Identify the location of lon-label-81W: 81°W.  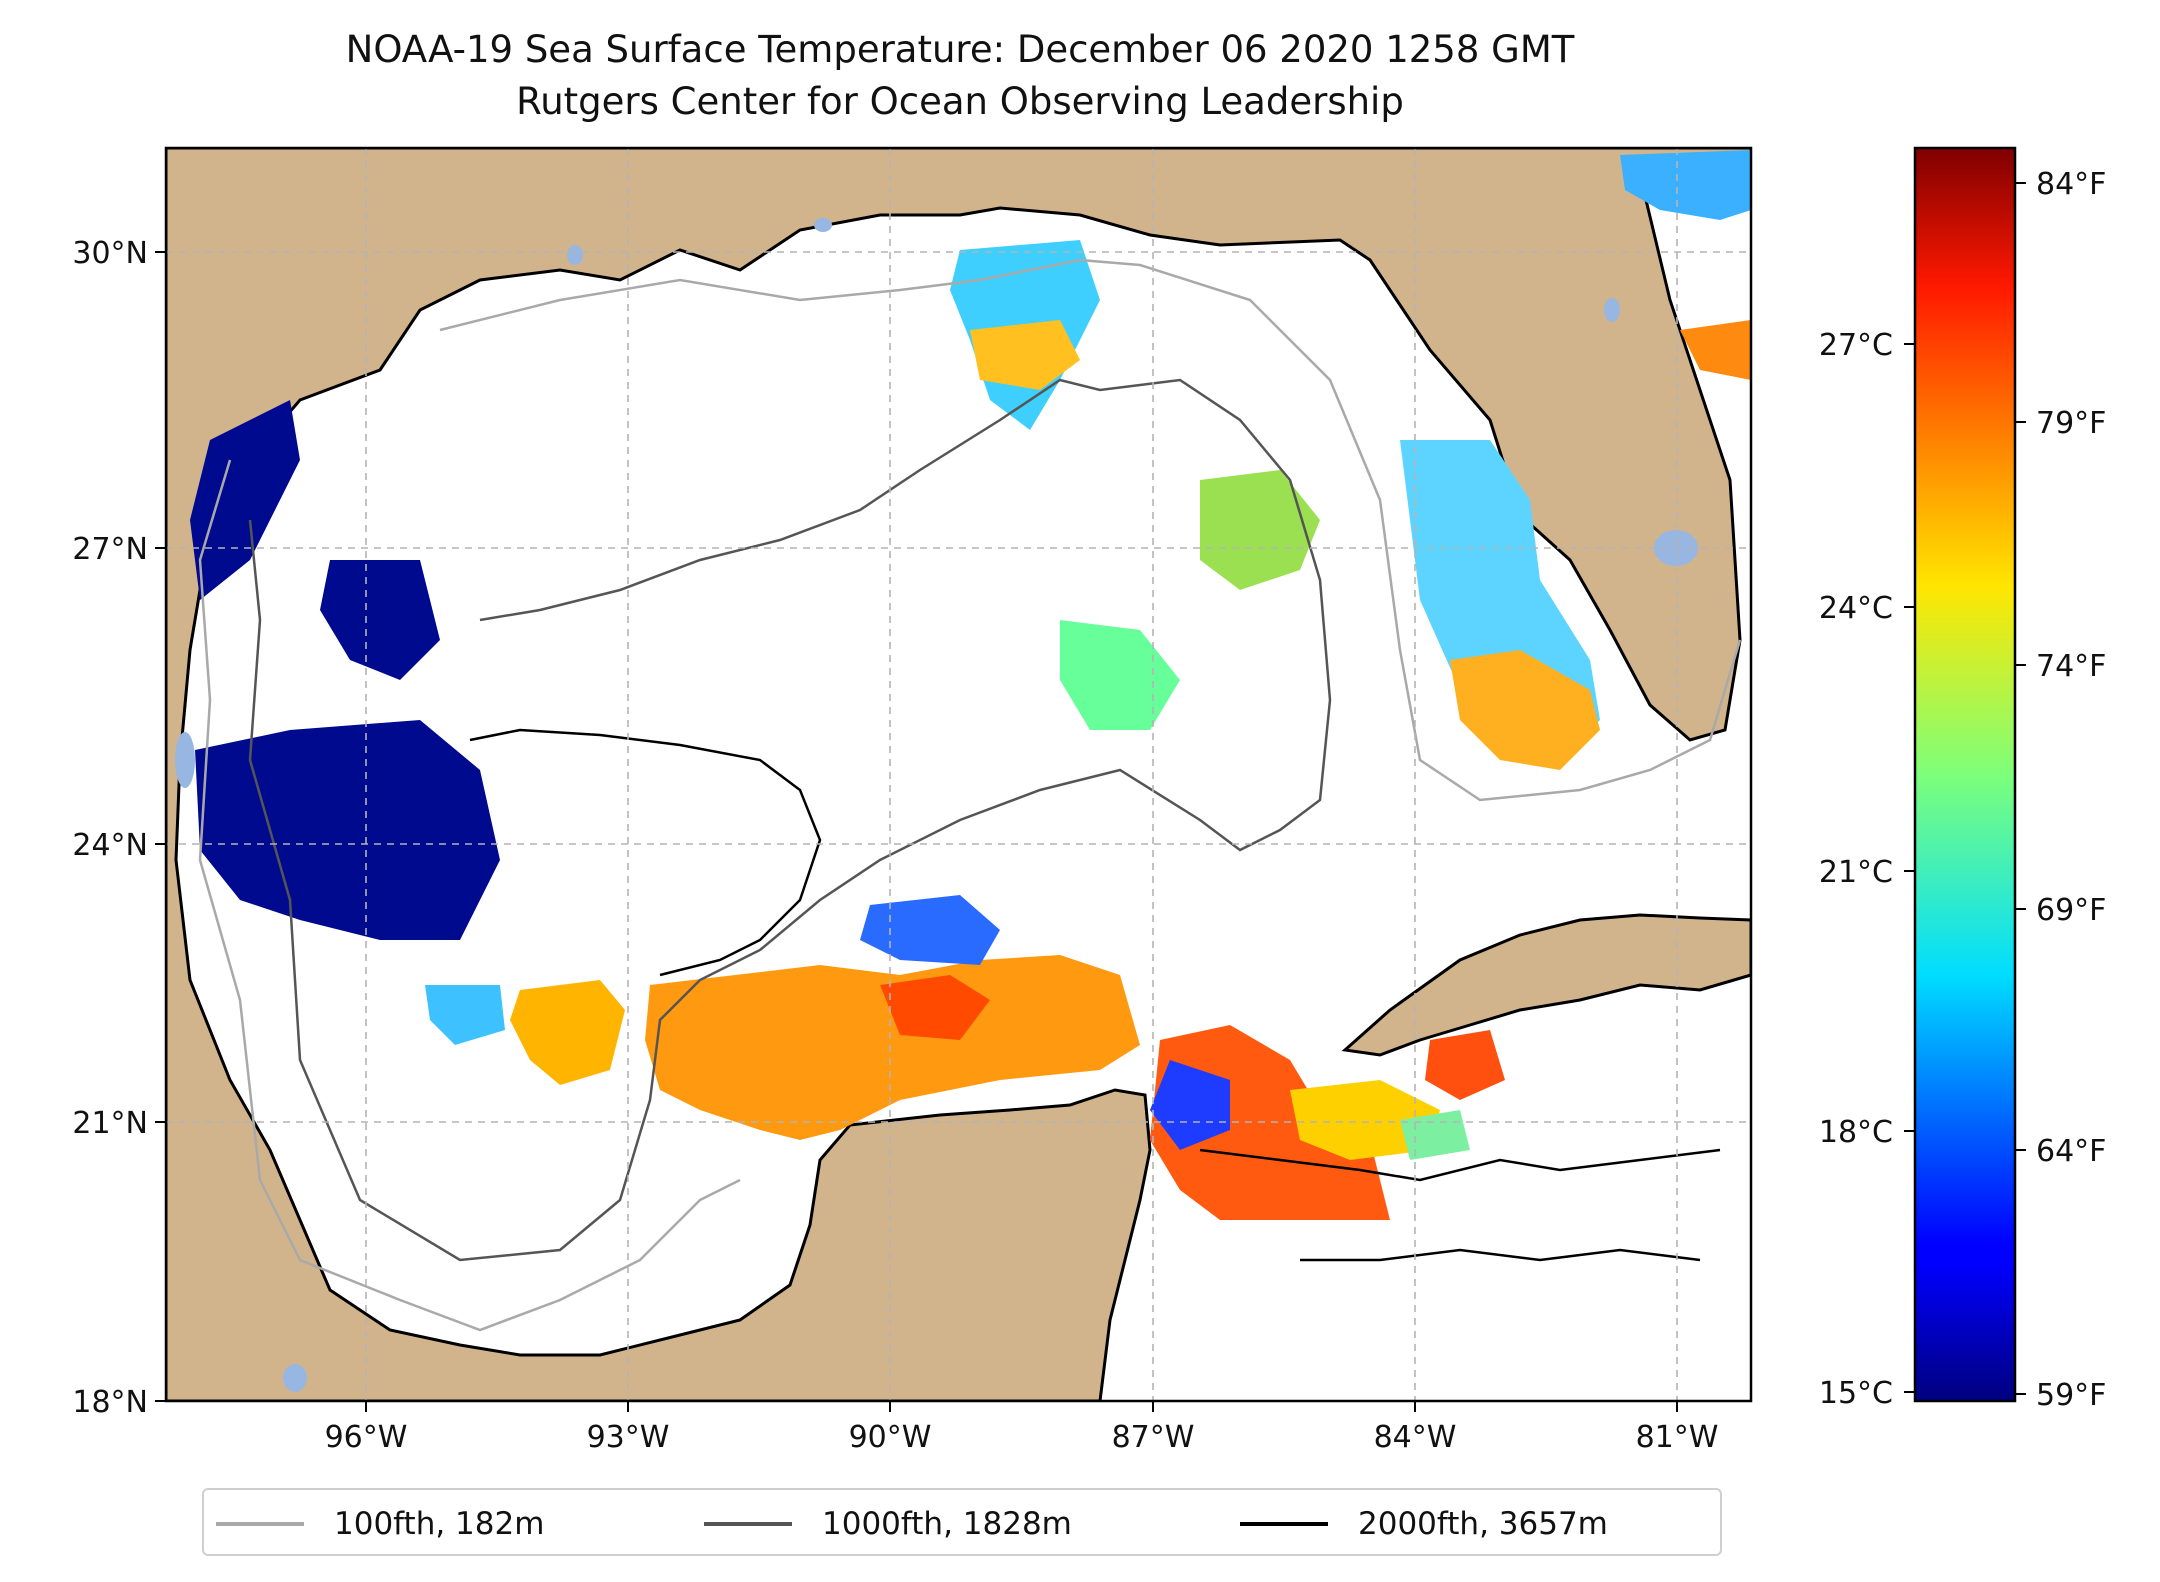
(1677, 1437).